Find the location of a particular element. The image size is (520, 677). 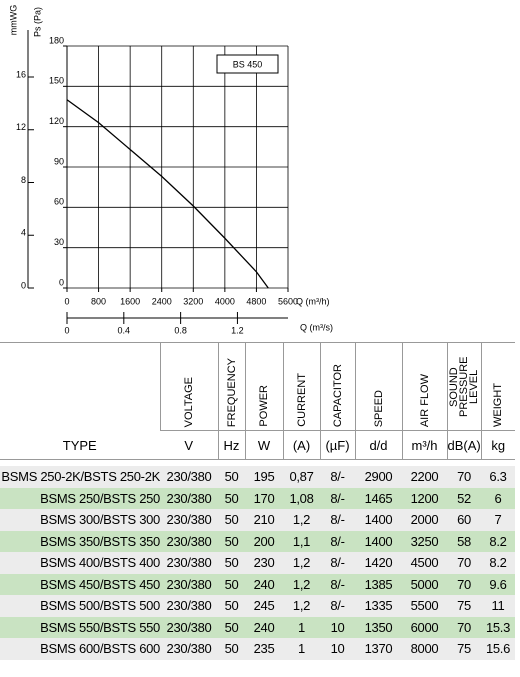

table-cell: 195 is located at coordinates (264, 477).